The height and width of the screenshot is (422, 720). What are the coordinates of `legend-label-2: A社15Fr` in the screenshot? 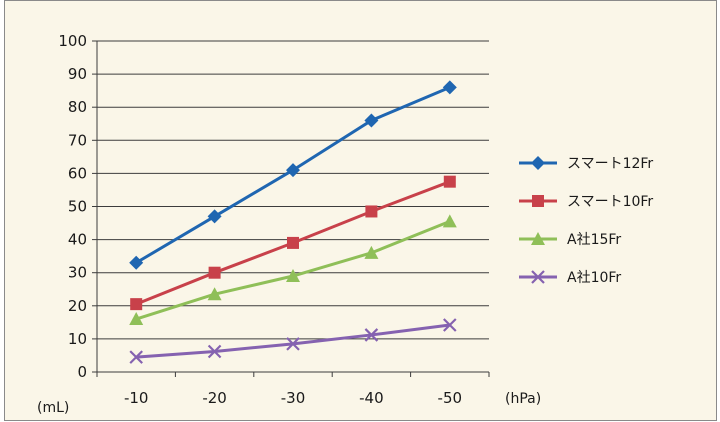 It's located at (594, 240).